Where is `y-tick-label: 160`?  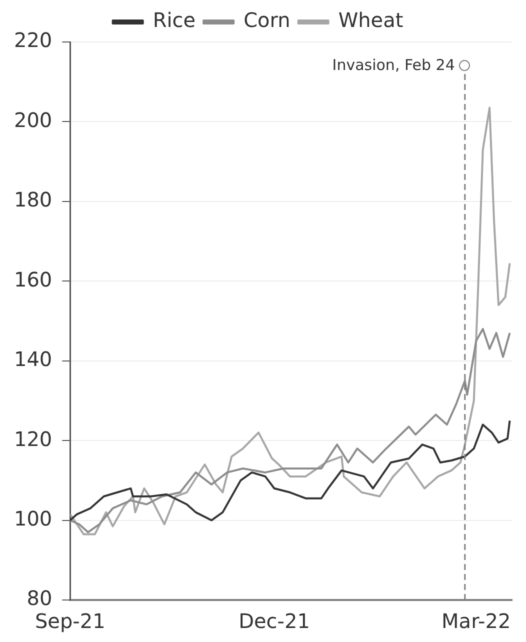 y-tick-label: 160 is located at coordinates (33, 279).